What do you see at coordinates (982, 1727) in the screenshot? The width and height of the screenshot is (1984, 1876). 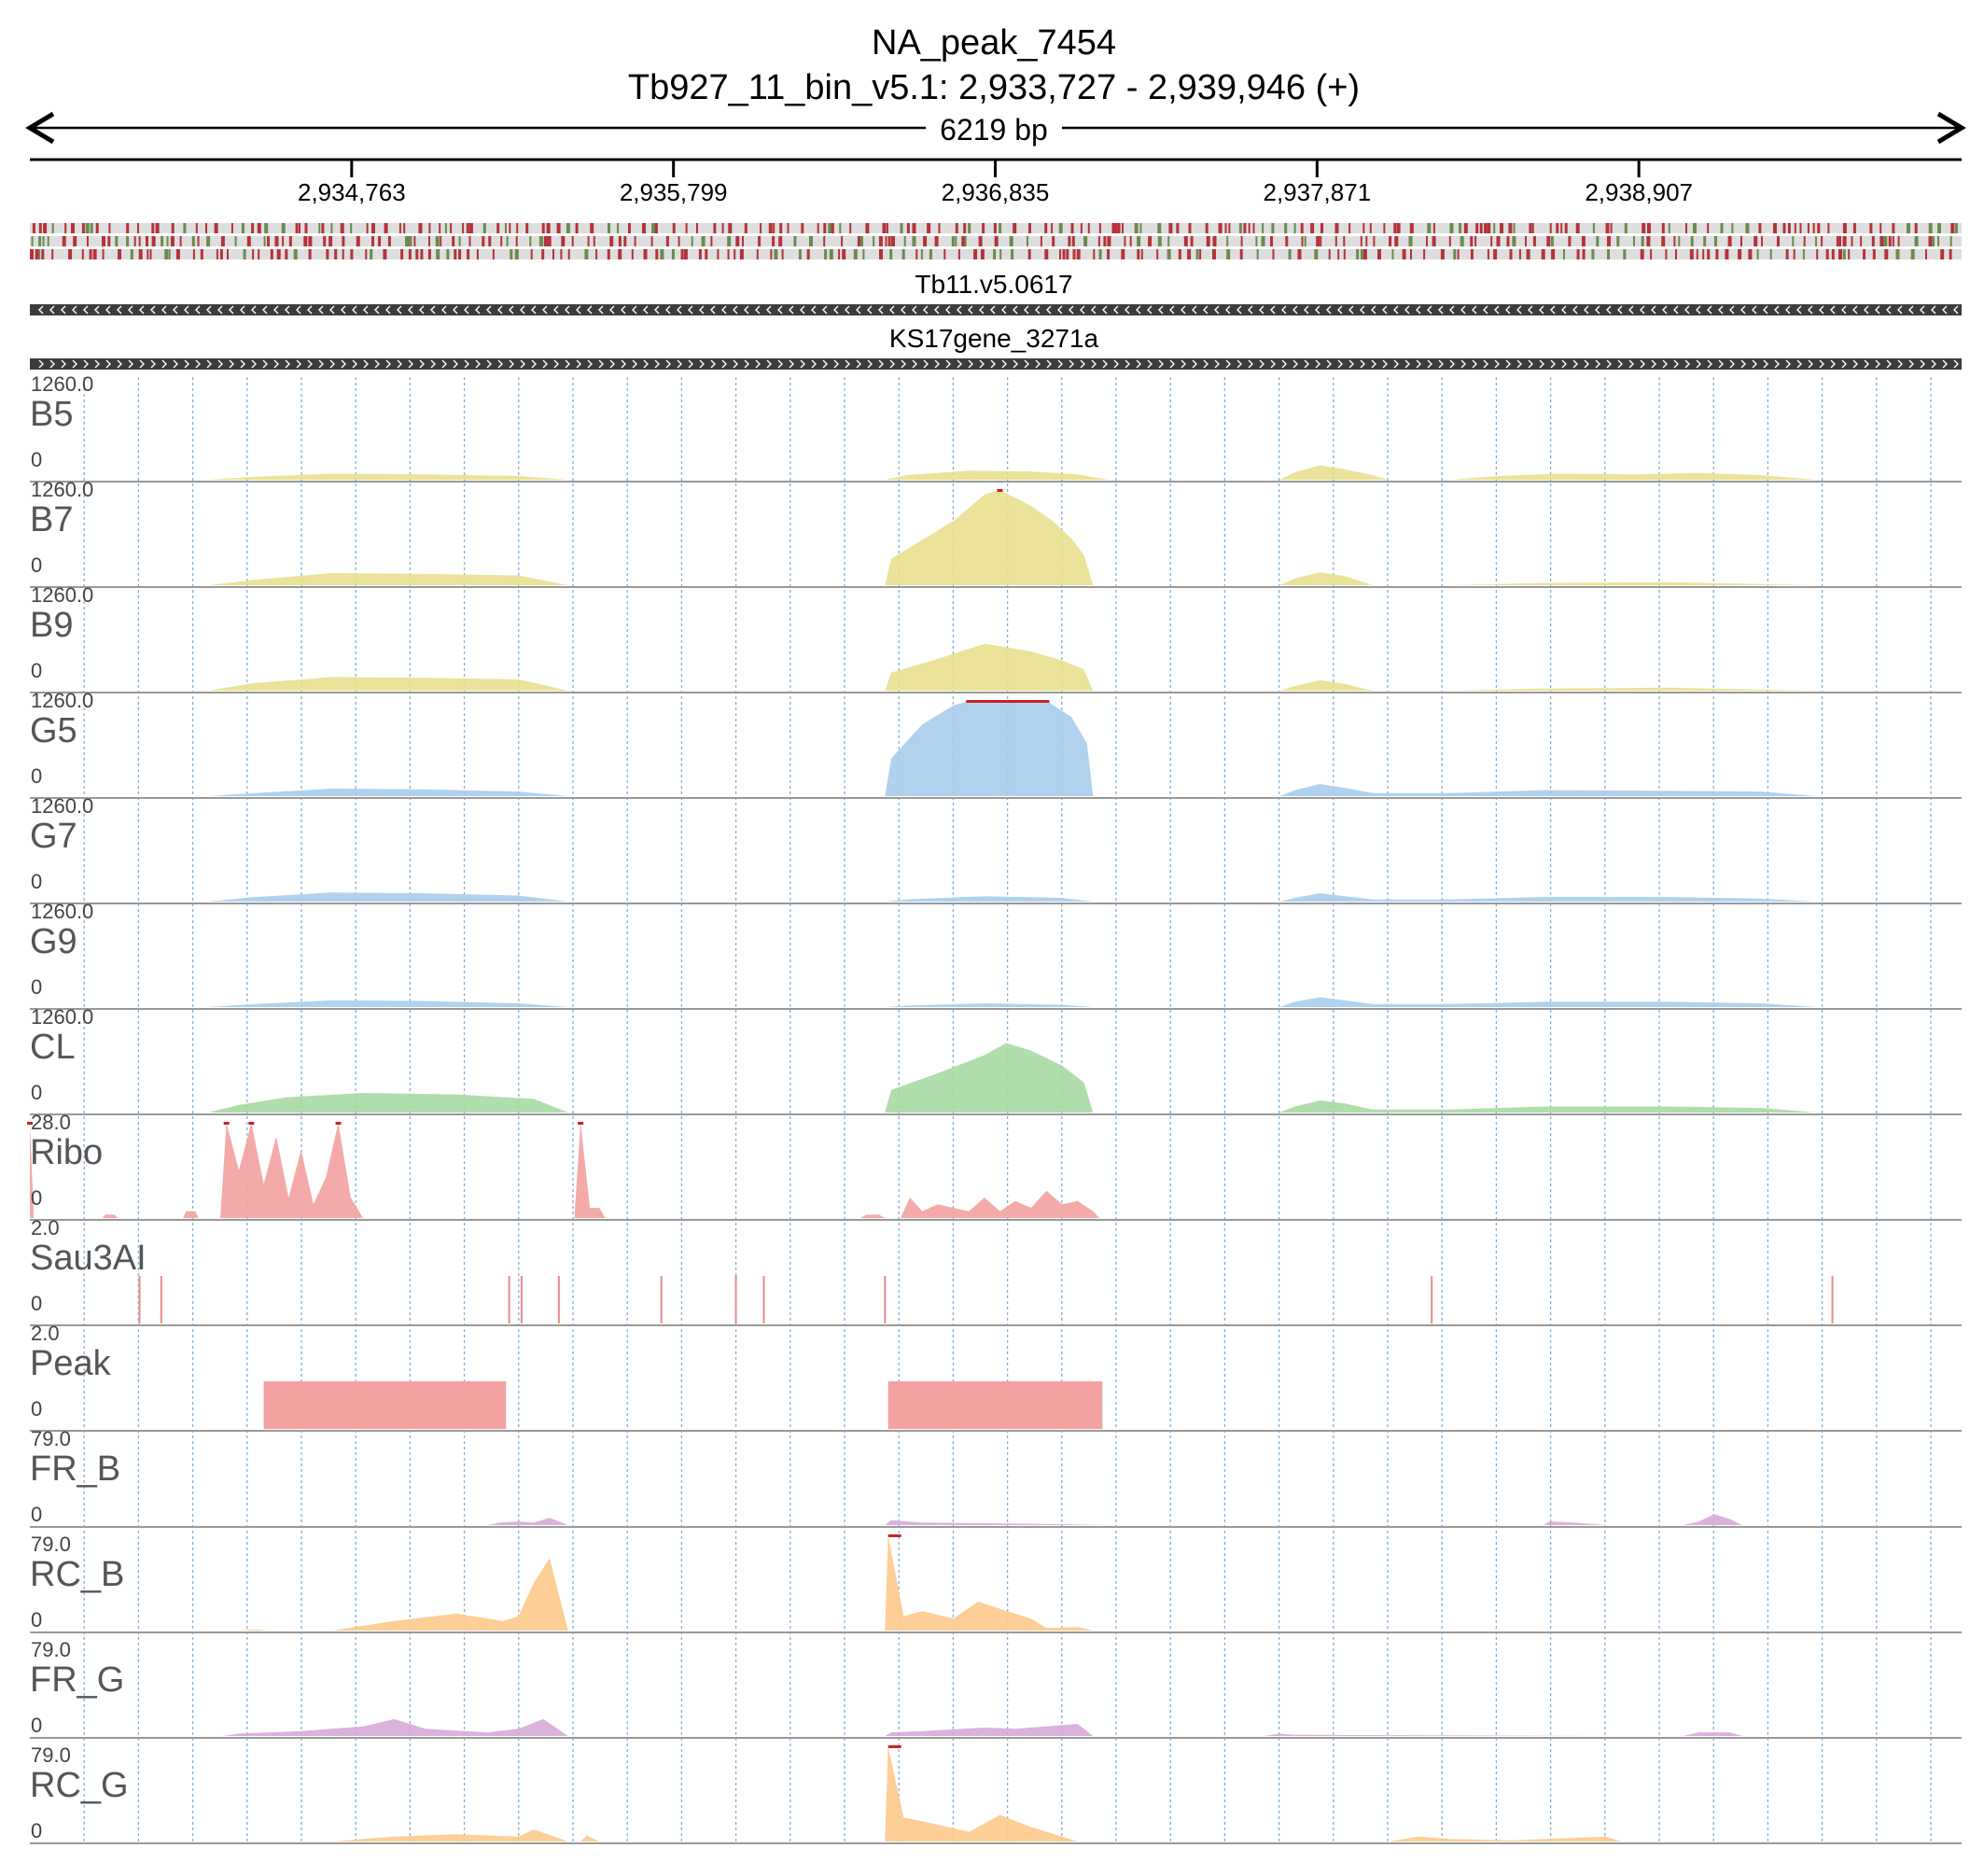 I see `strand-coverage-area` at bounding box center [982, 1727].